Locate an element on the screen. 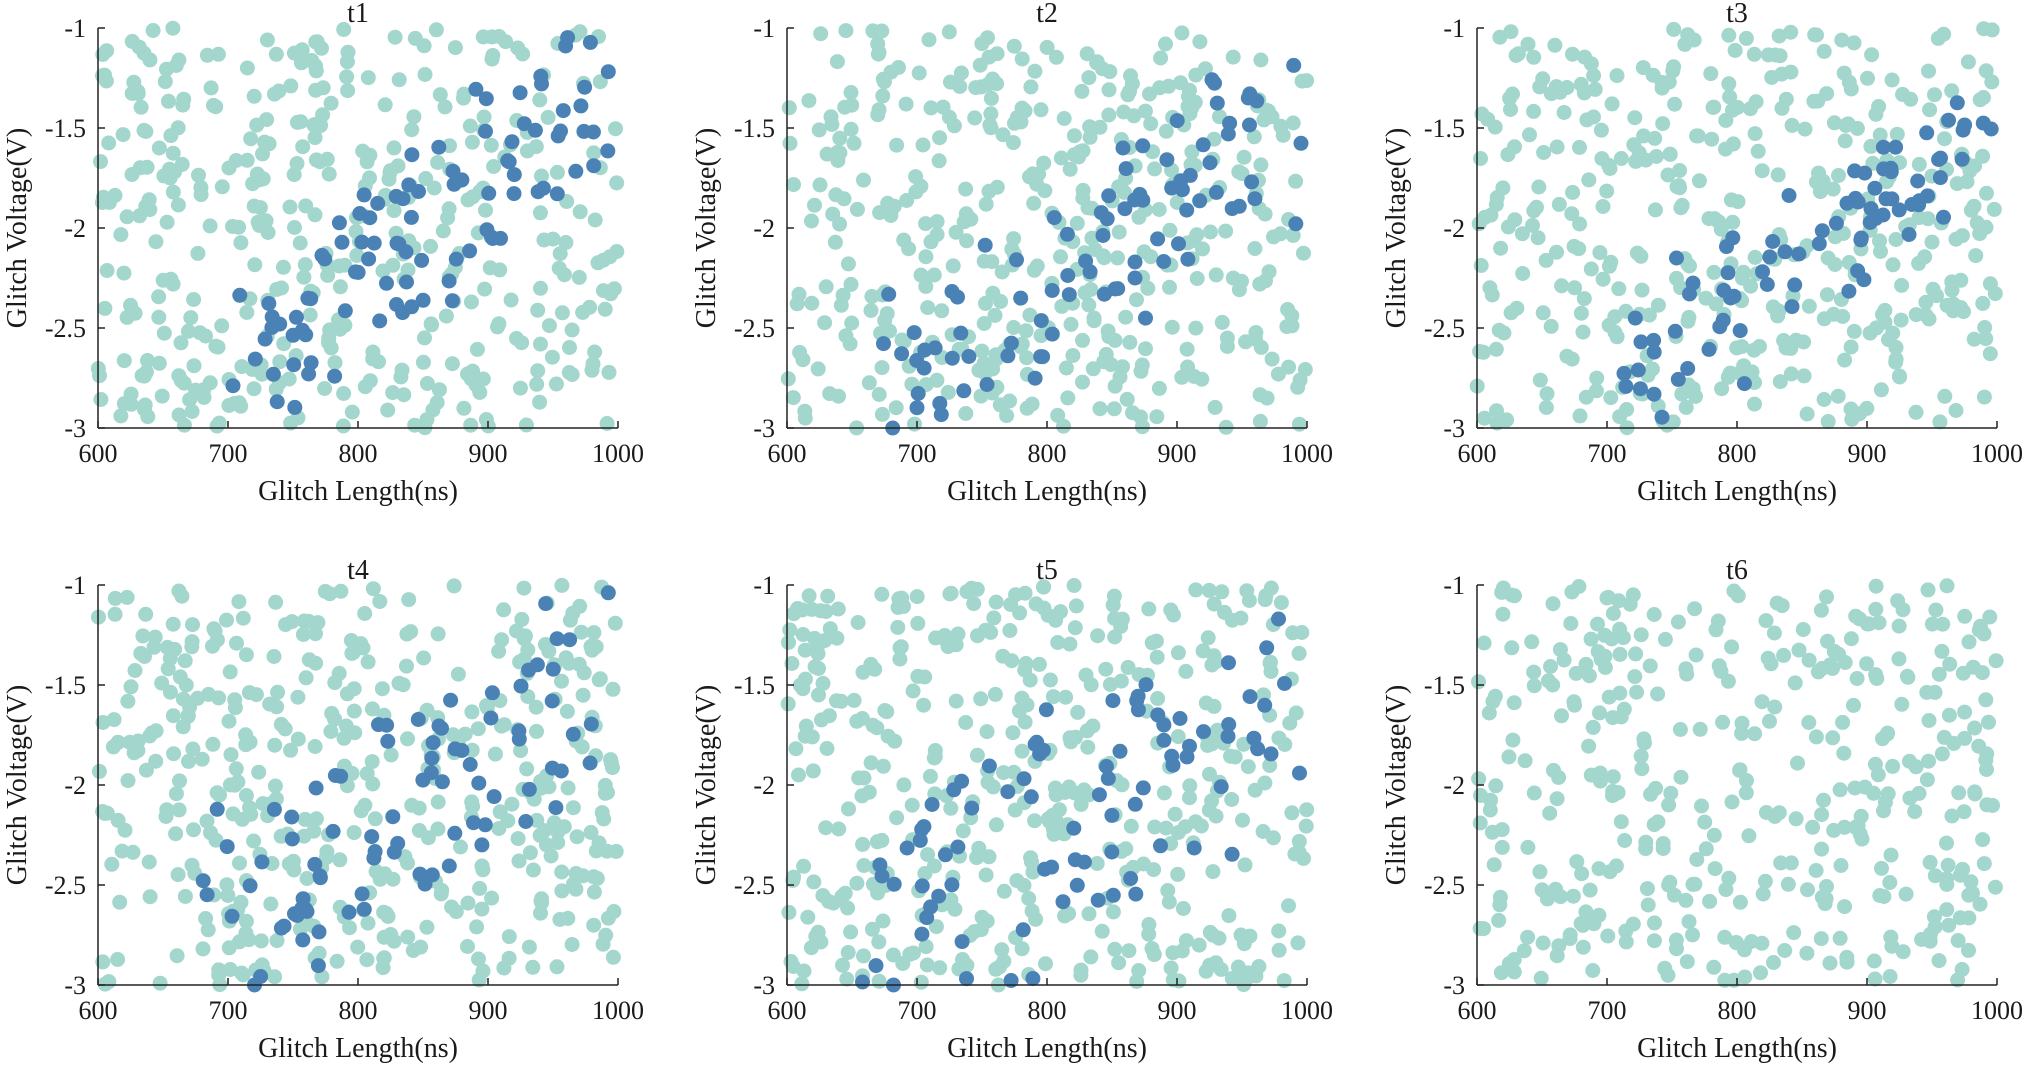  x-tick-label: 800 is located at coordinates (1047, 1010).